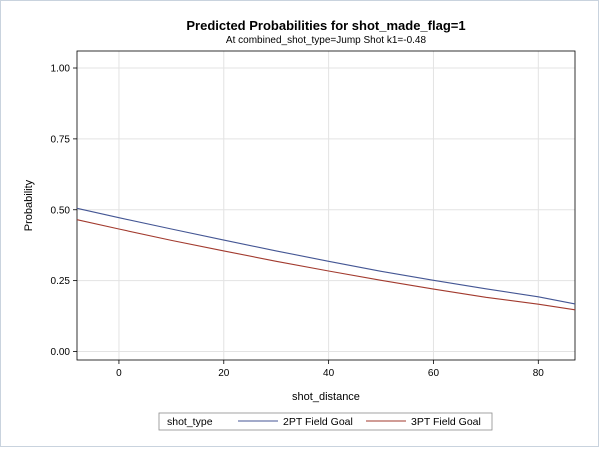 Image resolution: width=599 pixels, height=451 pixels. What do you see at coordinates (190, 422) in the screenshot?
I see `legend-title: shot_type` at bounding box center [190, 422].